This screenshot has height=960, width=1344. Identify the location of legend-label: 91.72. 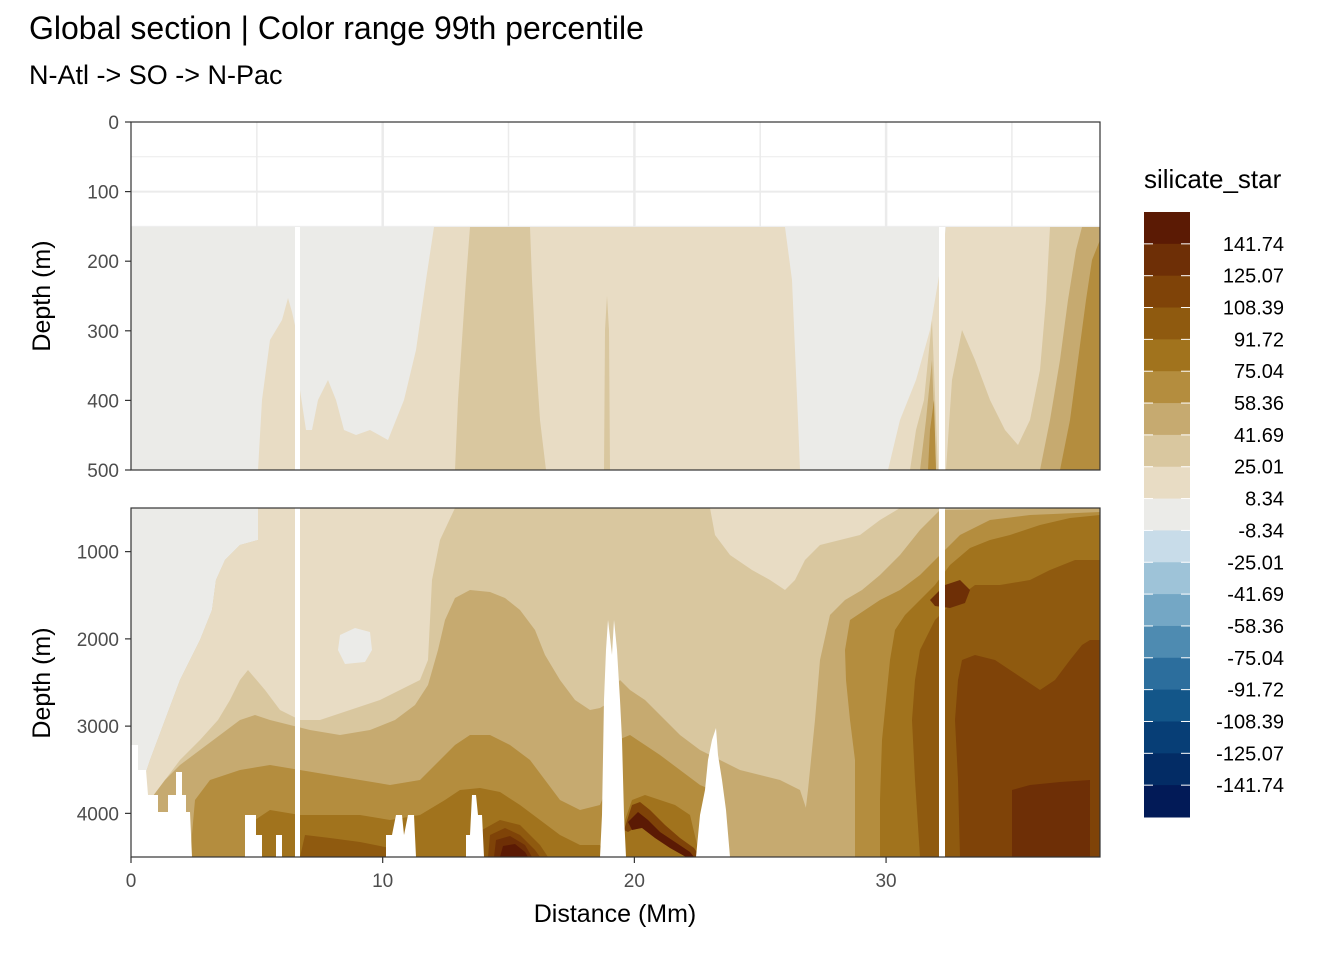
(1259, 340).